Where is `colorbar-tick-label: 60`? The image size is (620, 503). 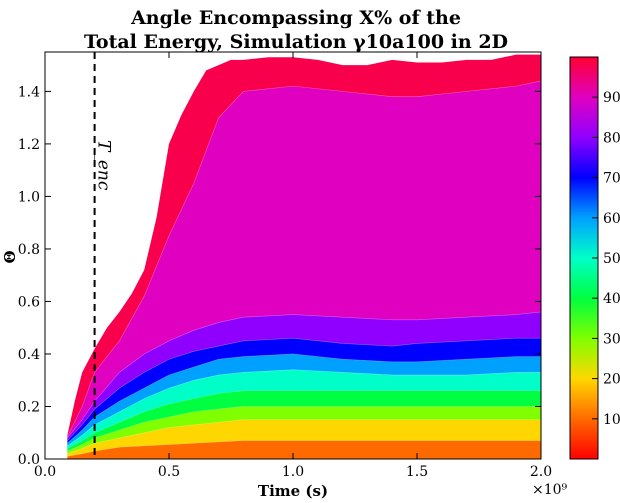
colorbar-tick-label: 60 is located at coordinates (611, 219).